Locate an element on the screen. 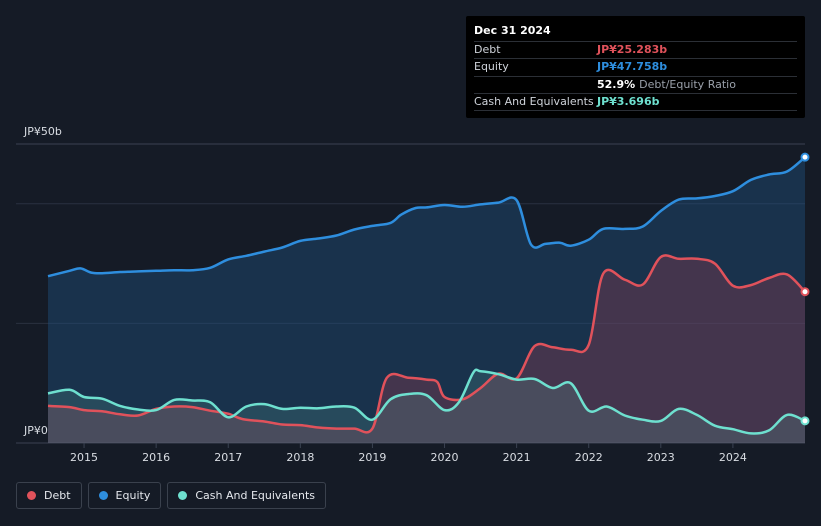  x-tick-label: 2019 is located at coordinates (372, 457).